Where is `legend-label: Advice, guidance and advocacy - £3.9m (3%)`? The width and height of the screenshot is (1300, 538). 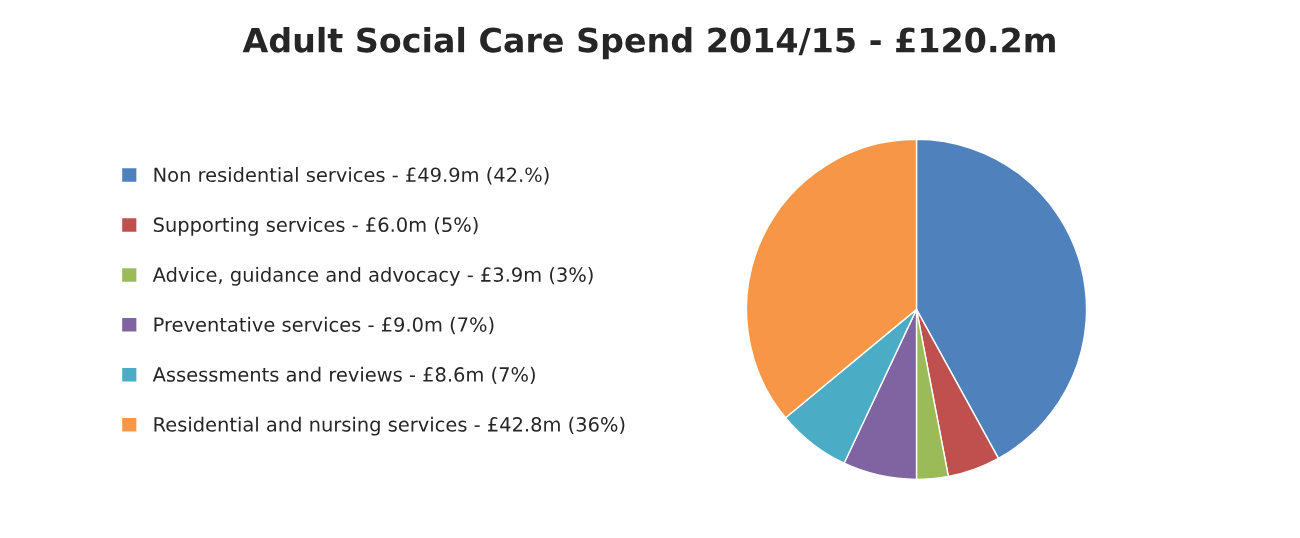 legend-label: Advice, guidance and advocacy - £3.9m (3%) is located at coordinates (372, 276).